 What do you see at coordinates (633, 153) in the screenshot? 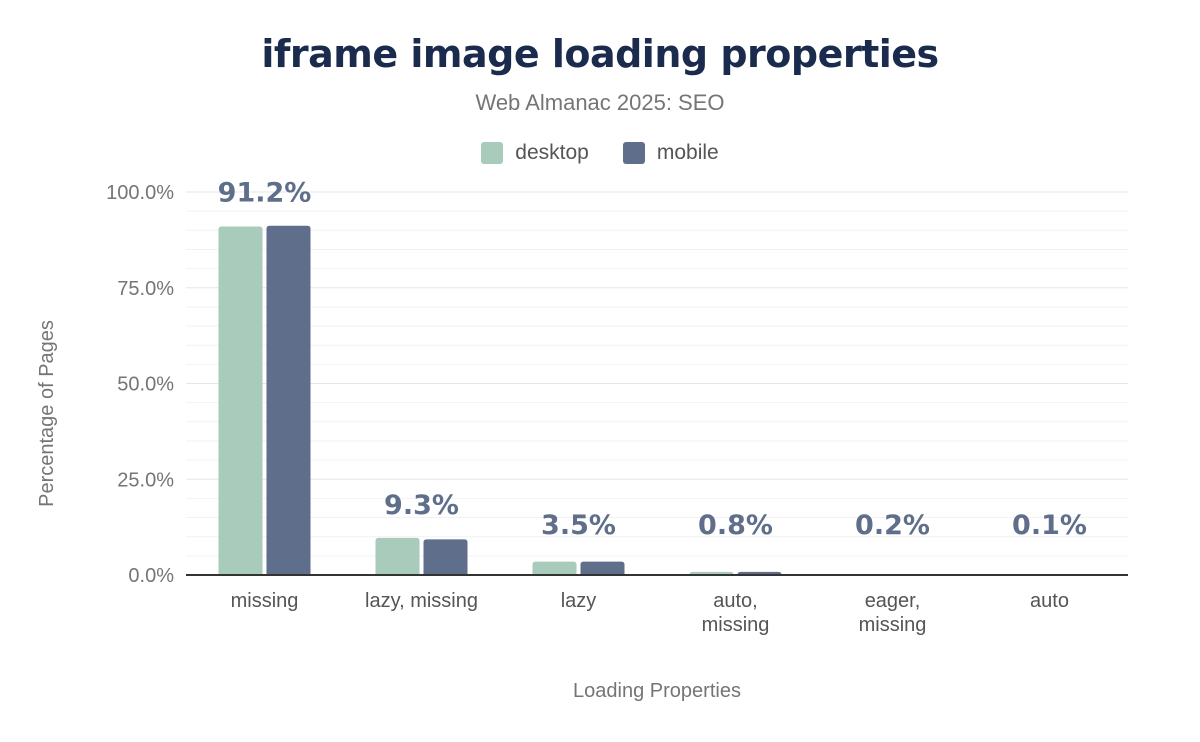
I see `legend-swatch-mobile` at bounding box center [633, 153].